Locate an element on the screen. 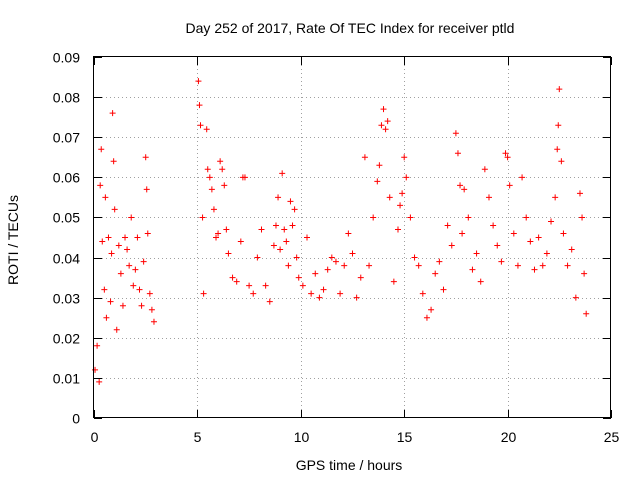 The width and height of the screenshot is (640, 480). y-tick-label: 0.02 is located at coordinates (66, 339).